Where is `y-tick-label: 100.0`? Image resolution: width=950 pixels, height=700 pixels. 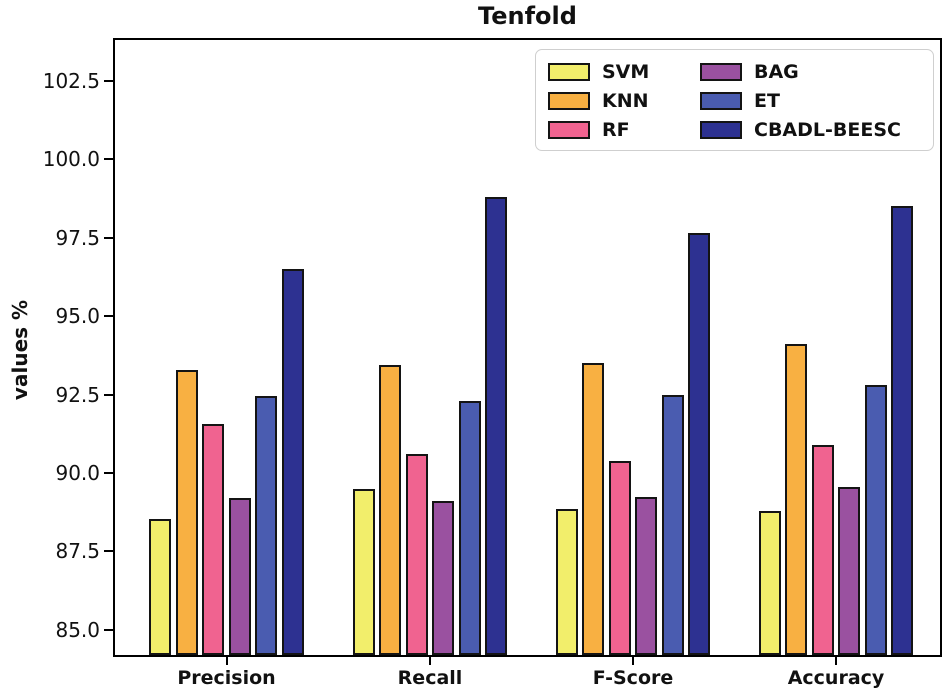
y-tick-label: 100.0 is located at coordinates (71, 159).